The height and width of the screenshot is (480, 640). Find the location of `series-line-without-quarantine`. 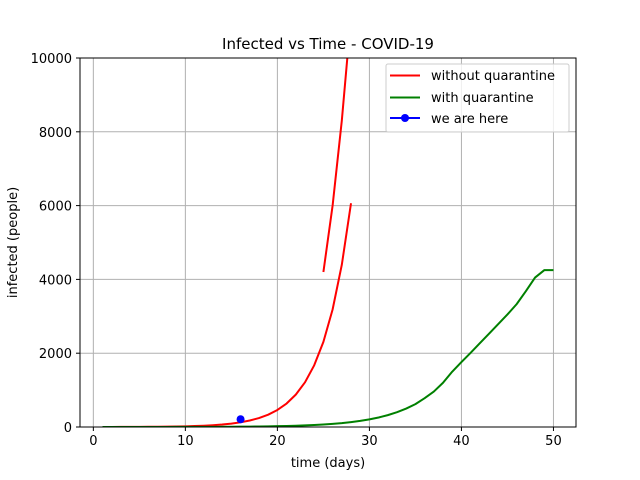

series-line-without-quarantine is located at coordinates (335, 165).